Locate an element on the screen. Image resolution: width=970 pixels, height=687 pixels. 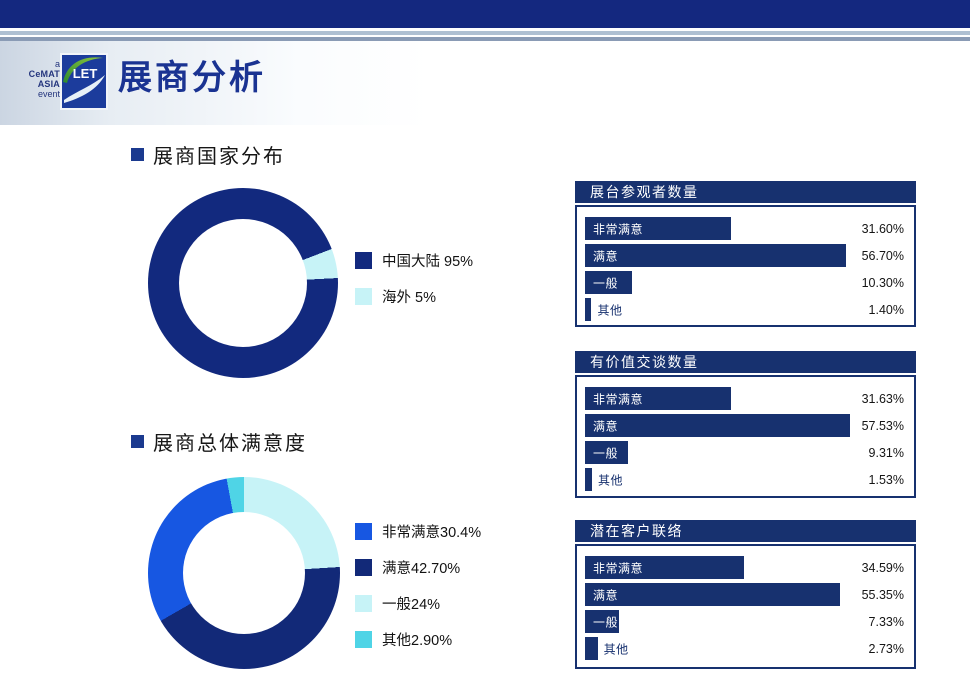
bar-value: 31.63% is located at coordinates (882, 398).